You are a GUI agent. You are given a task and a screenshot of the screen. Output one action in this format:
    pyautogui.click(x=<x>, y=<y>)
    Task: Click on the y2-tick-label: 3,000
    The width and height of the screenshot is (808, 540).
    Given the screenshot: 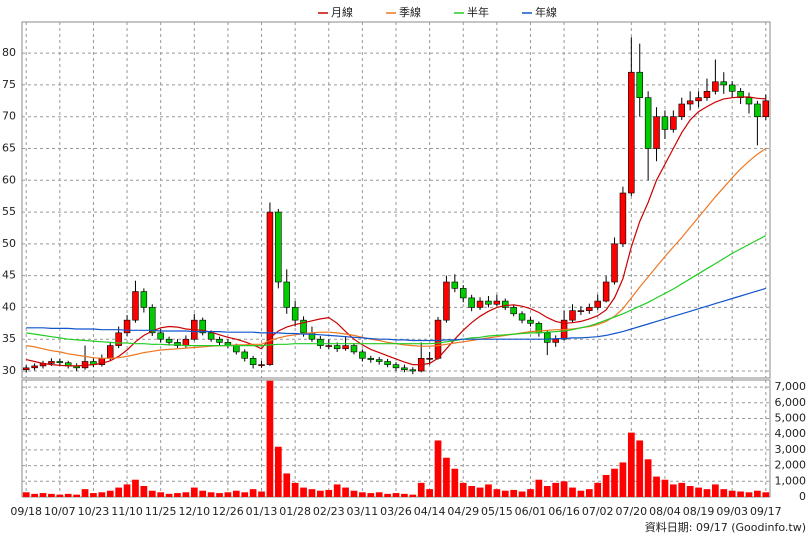 What is the action you would take?
    pyautogui.click(x=791, y=449)
    